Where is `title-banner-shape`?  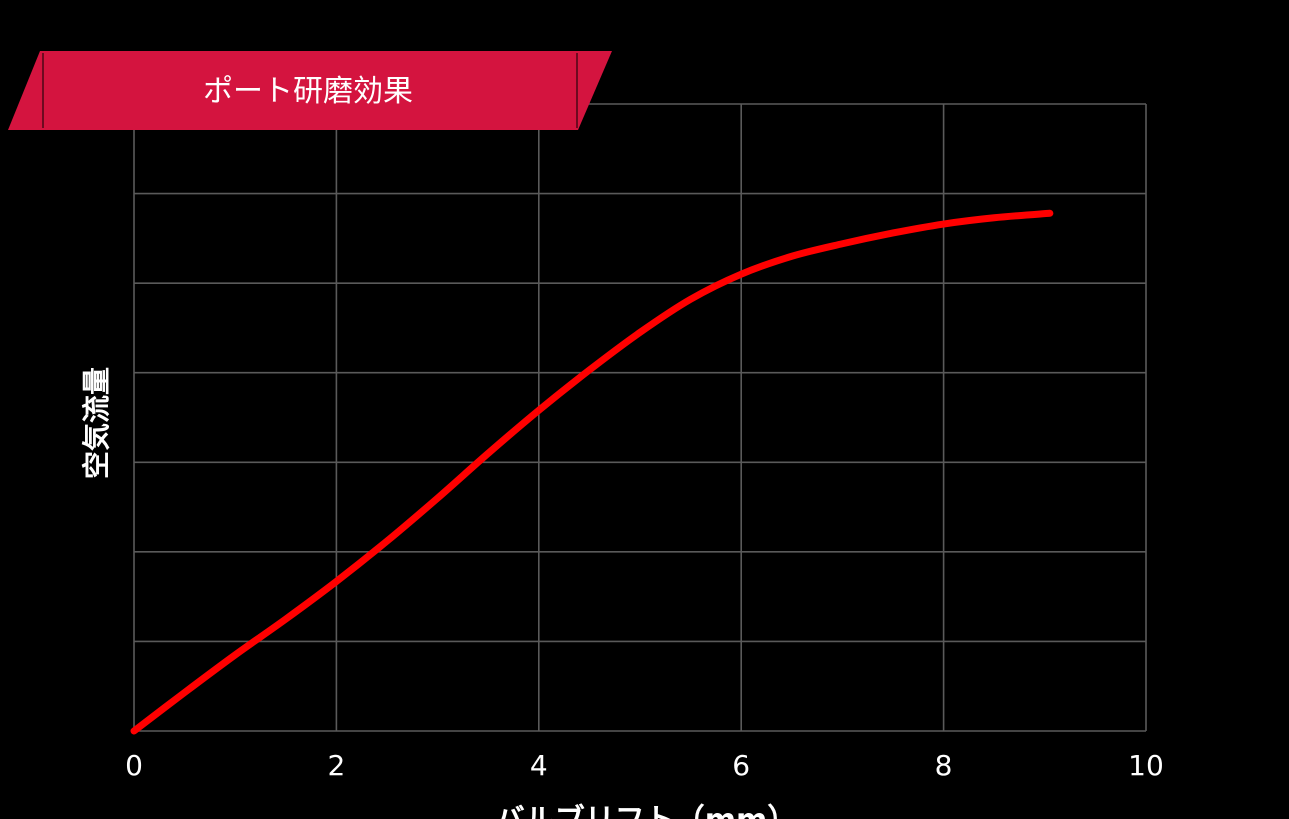 title-banner-shape is located at coordinates (310, 90).